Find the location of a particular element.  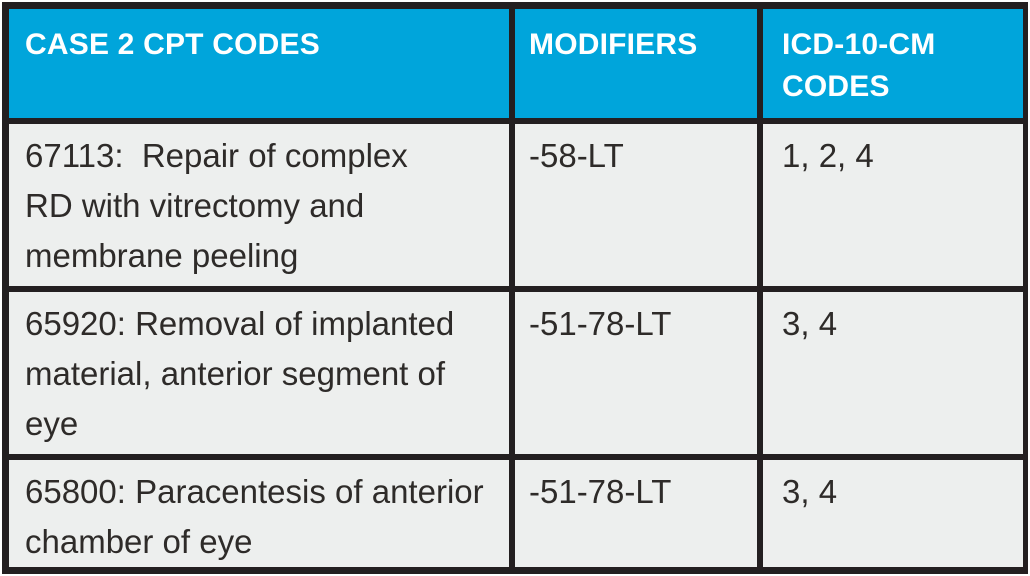

cell-modifiers-row1: -58-LT is located at coordinates (636, 205).